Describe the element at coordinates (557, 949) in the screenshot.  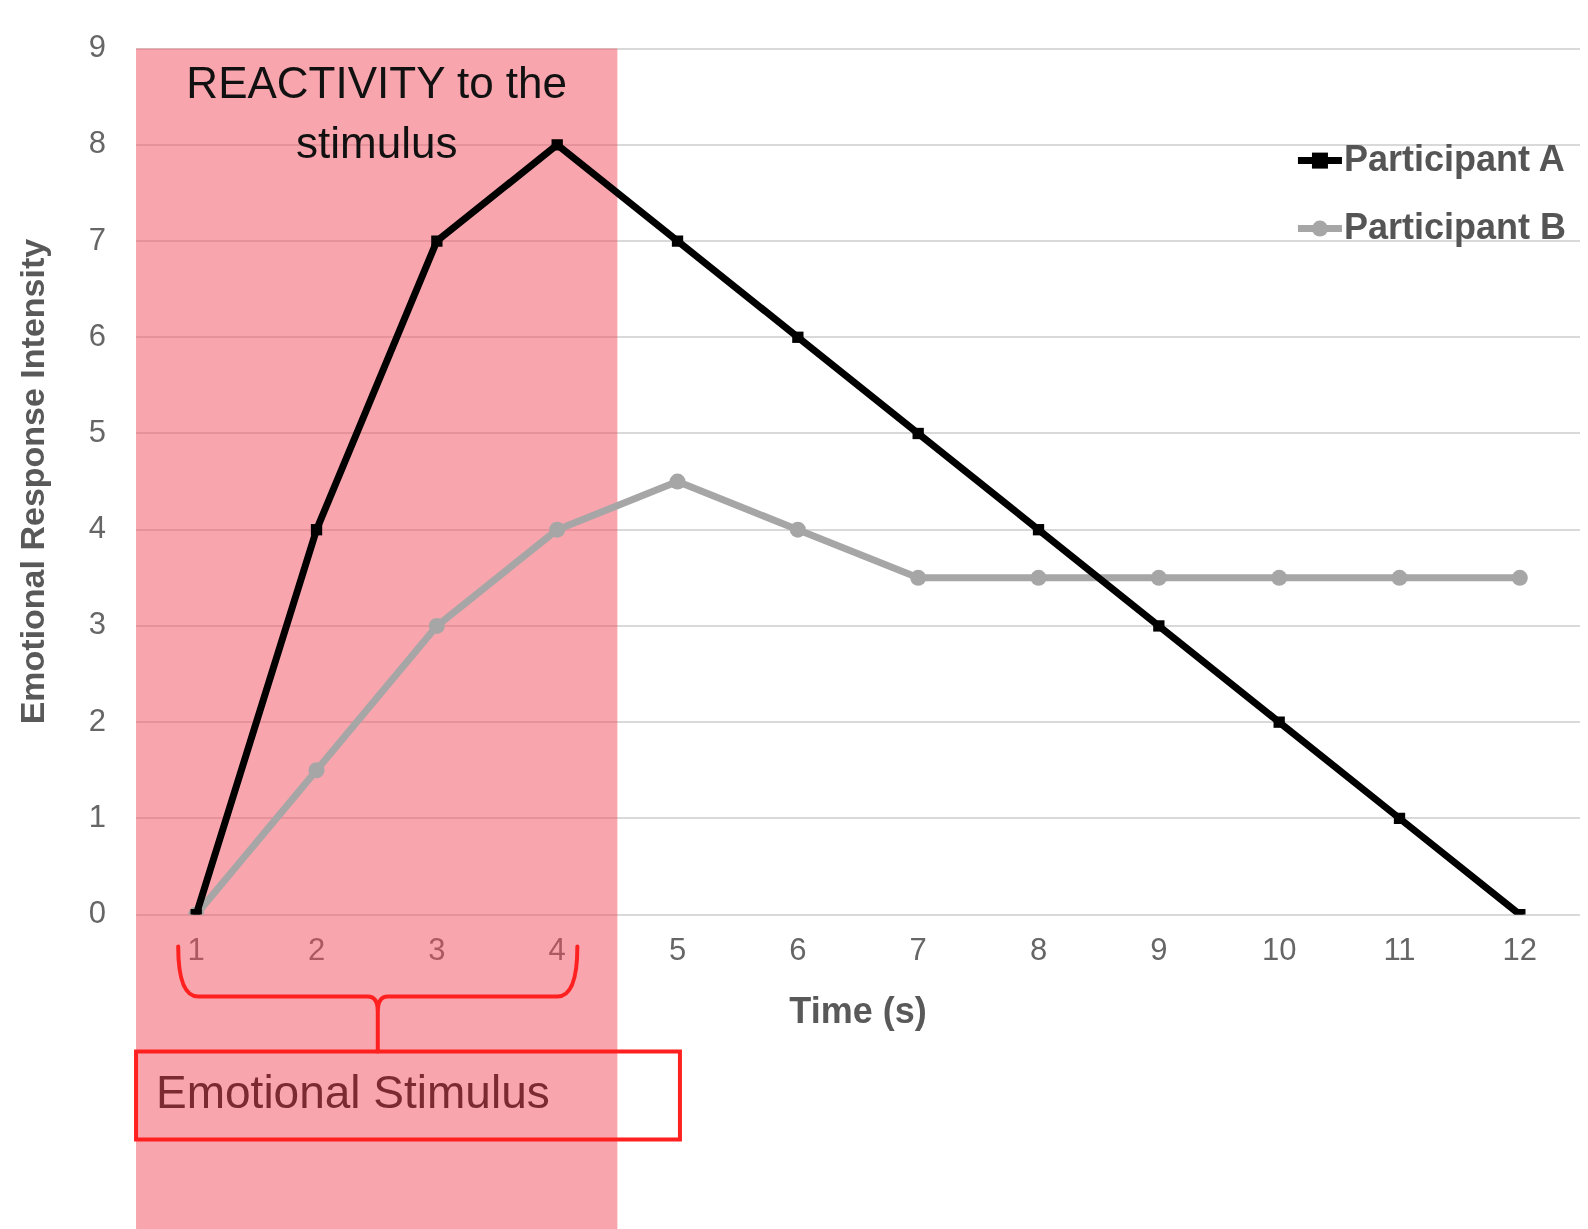
I see `x-tick-label: 4` at that location.